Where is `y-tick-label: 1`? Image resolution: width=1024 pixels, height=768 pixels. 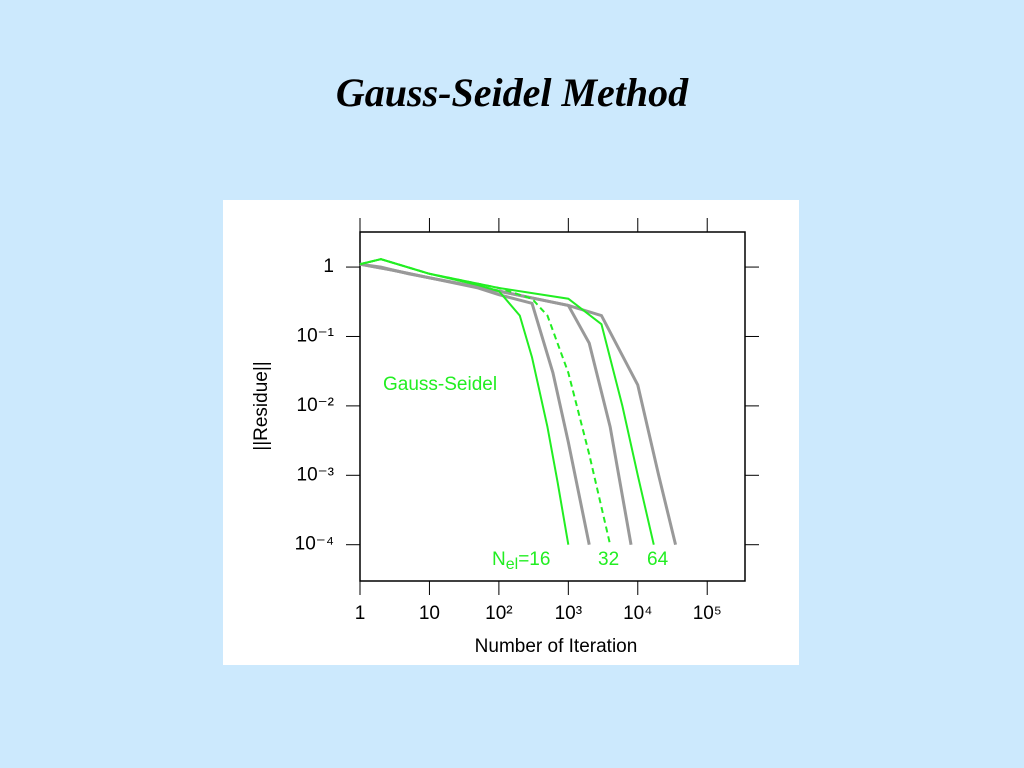
y-tick-label: 1 is located at coordinates (328, 266).